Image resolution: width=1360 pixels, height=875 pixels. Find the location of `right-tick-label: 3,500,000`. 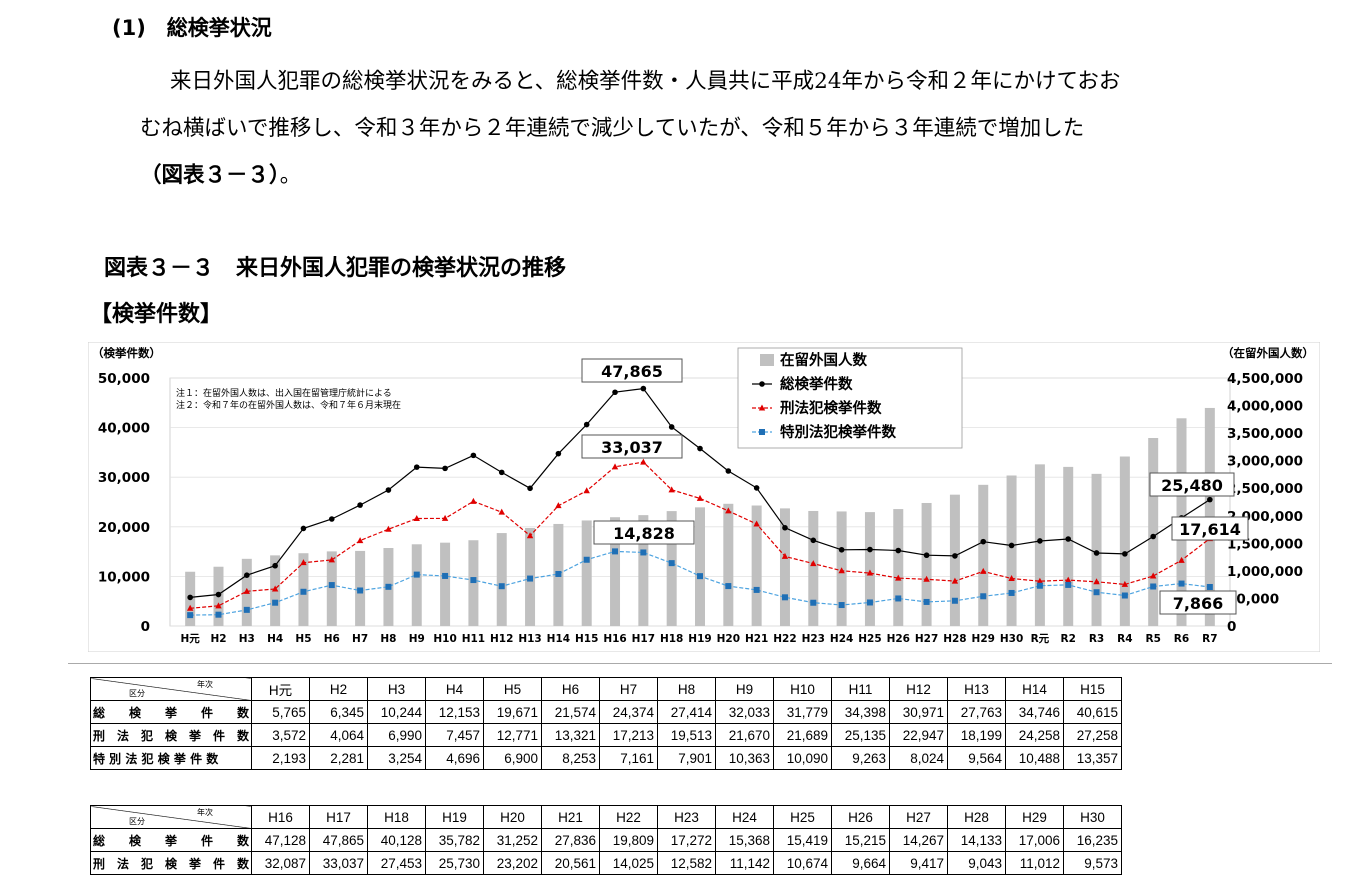

right-tick-label: 3,500,000 is located at coordinates (1265, 434).